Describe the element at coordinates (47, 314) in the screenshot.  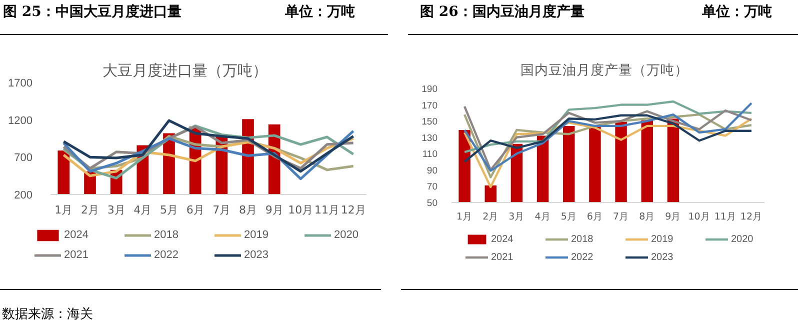
I see `source-note: 数据来源：海关` at that location.